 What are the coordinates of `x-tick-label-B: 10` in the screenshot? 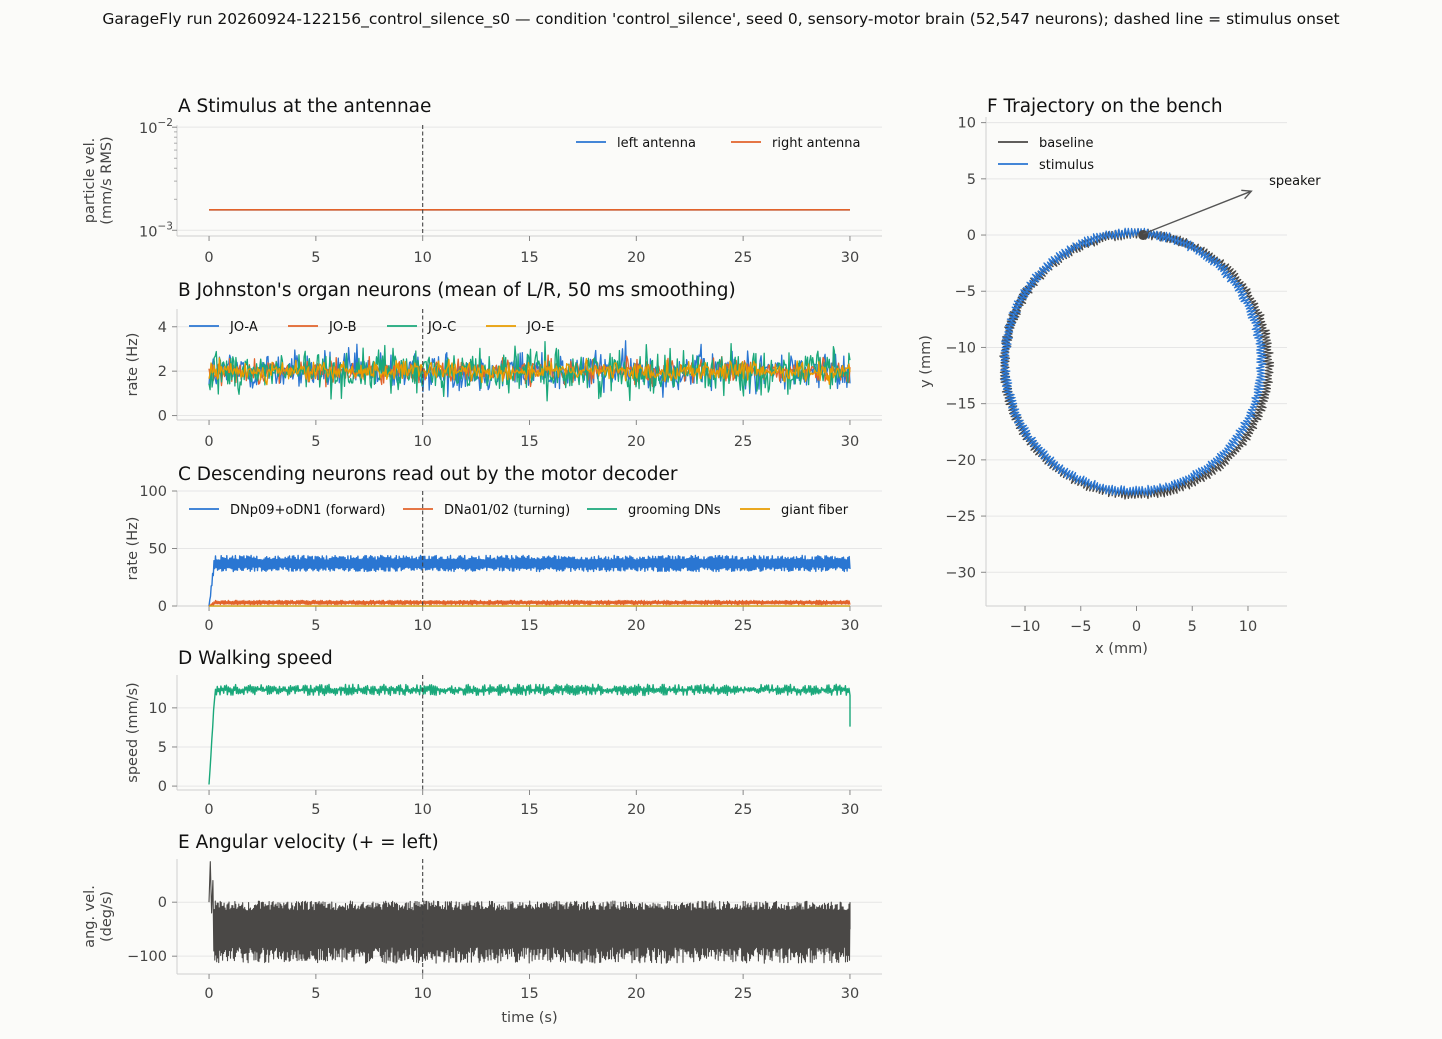 It's located at (422, 442).